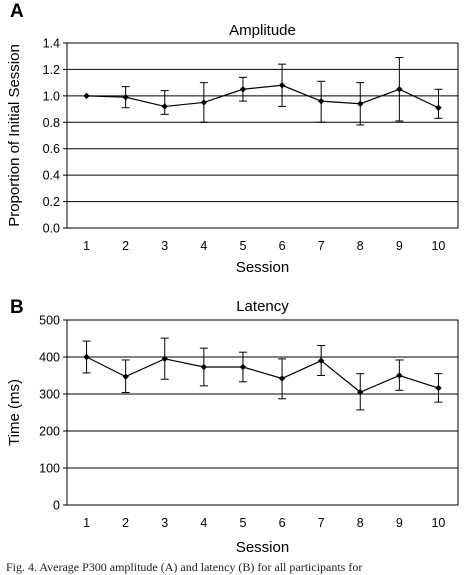 Image resolution: width=474 pixels, height=575 pixels. I want to click on y-tick-label: 100, so click(49, 469).